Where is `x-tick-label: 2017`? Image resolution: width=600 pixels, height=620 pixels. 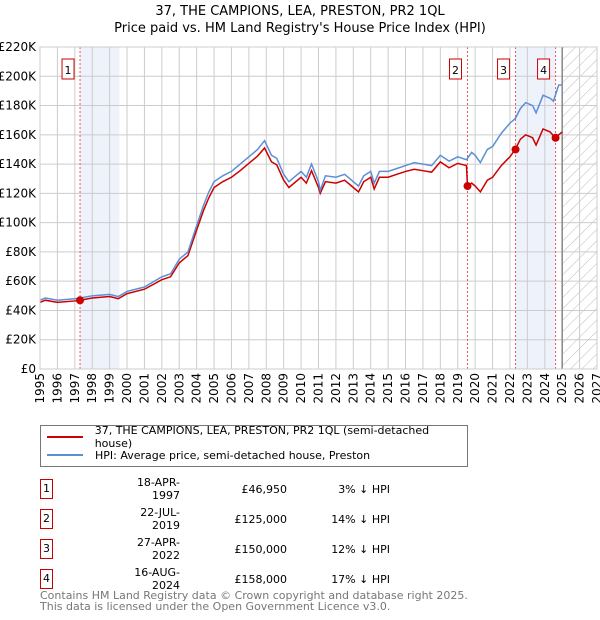 x-tick-label: 2017 is located at coordinates (423, 388).